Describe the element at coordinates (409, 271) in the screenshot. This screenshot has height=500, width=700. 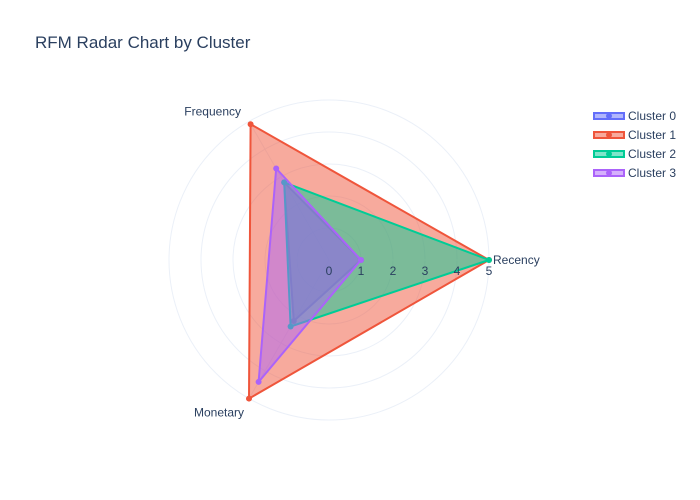
I see `radial-ticks: 0 1 2 3 4 5` at that location.